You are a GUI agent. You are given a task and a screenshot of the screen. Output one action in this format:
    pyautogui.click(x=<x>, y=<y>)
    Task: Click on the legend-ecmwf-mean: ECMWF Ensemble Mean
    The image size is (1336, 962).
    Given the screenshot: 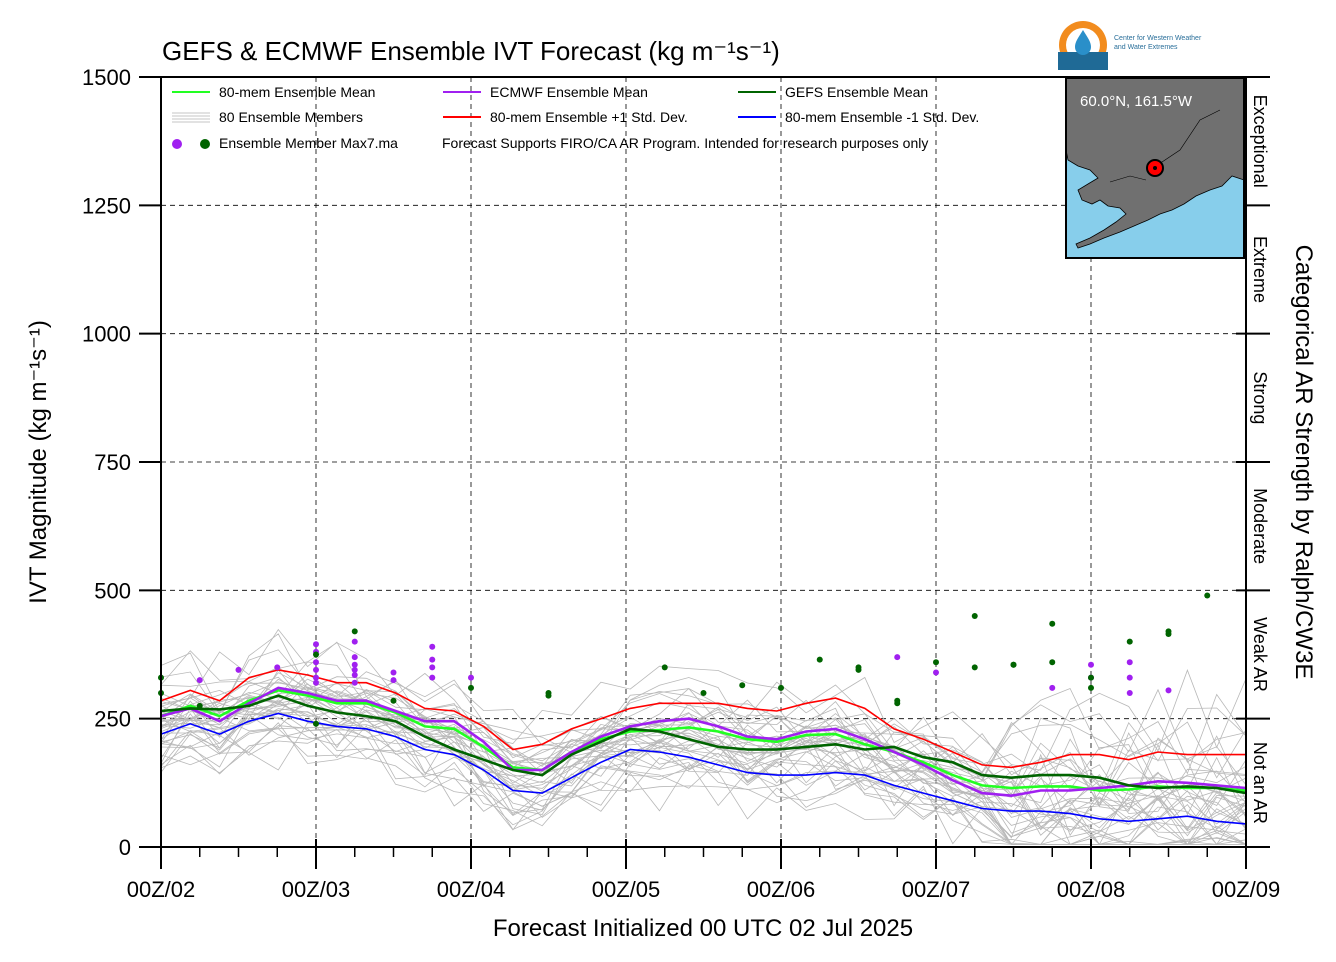 What is the action you would take?
    pyautogui.click(x=569, y=92)
    